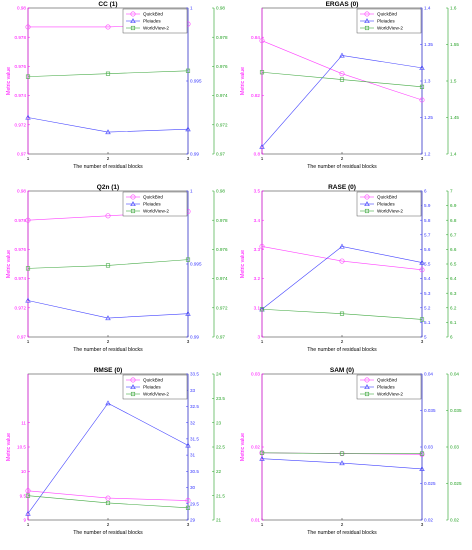 The width and height of the screenshot is (472, 550). Describe the element at coordinates (427, 307) in the screenshot. I see `y-tick-label: 5.2` at that location.